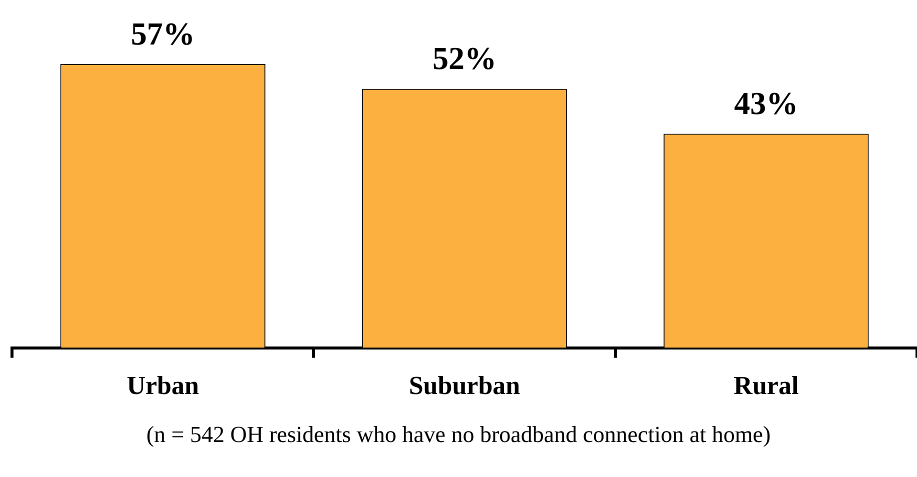 The height and width of the screenshot is (477, 917). What do you see at coordinates (464, 385) in the screenshot?
I see `x-tick-label: Suburban` at bounding box center [464, 385].